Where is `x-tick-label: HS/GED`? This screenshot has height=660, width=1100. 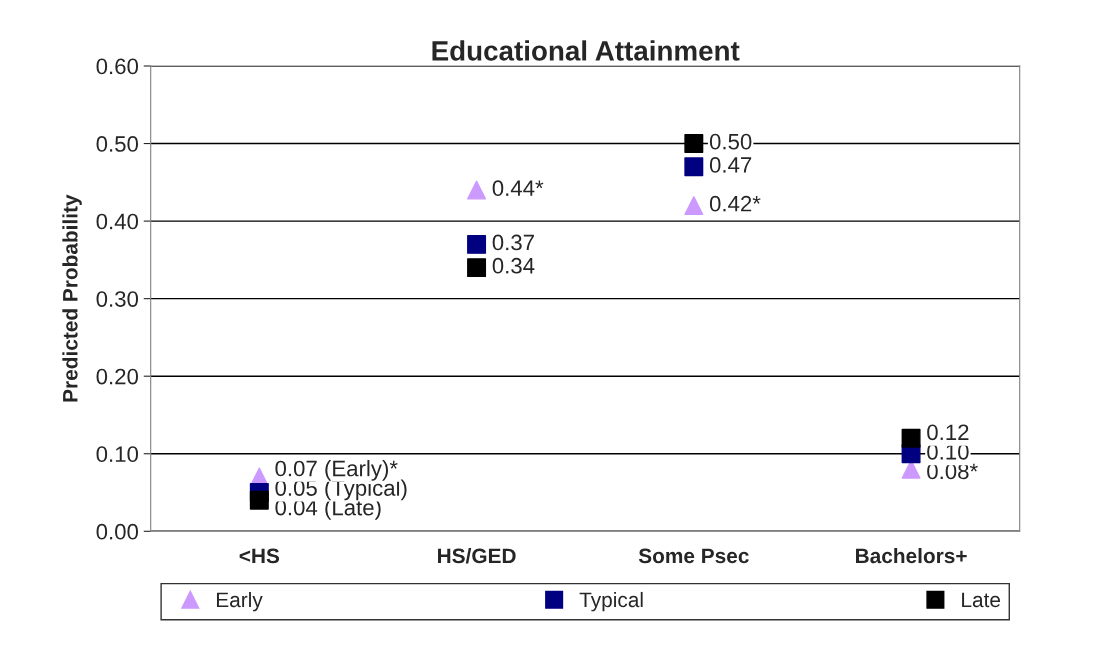
x-tick-label: HS/GED is located at coordinates (477, 555).